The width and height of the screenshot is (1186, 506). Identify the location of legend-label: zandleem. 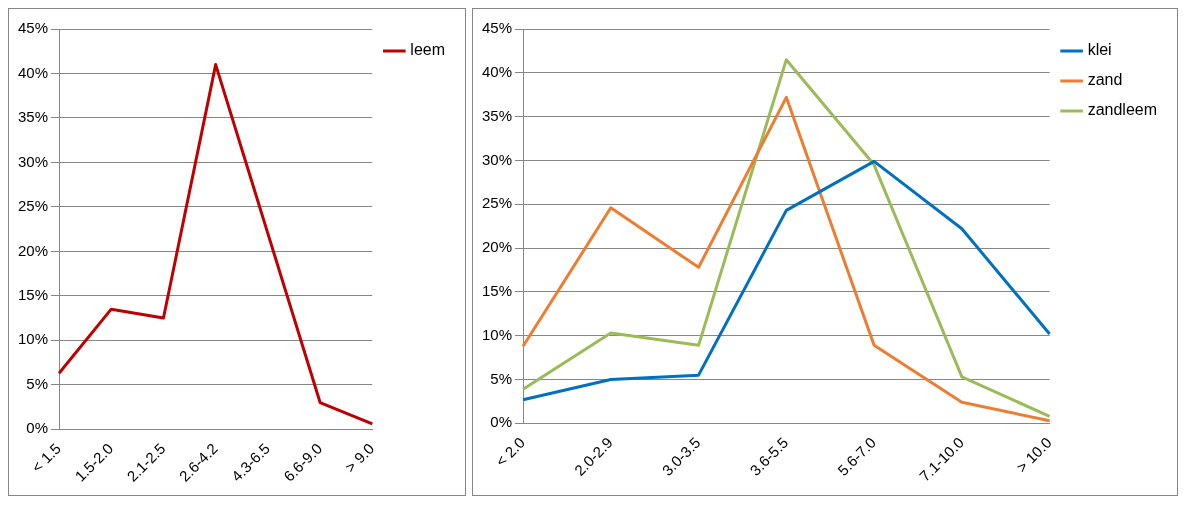
(1122, 110).